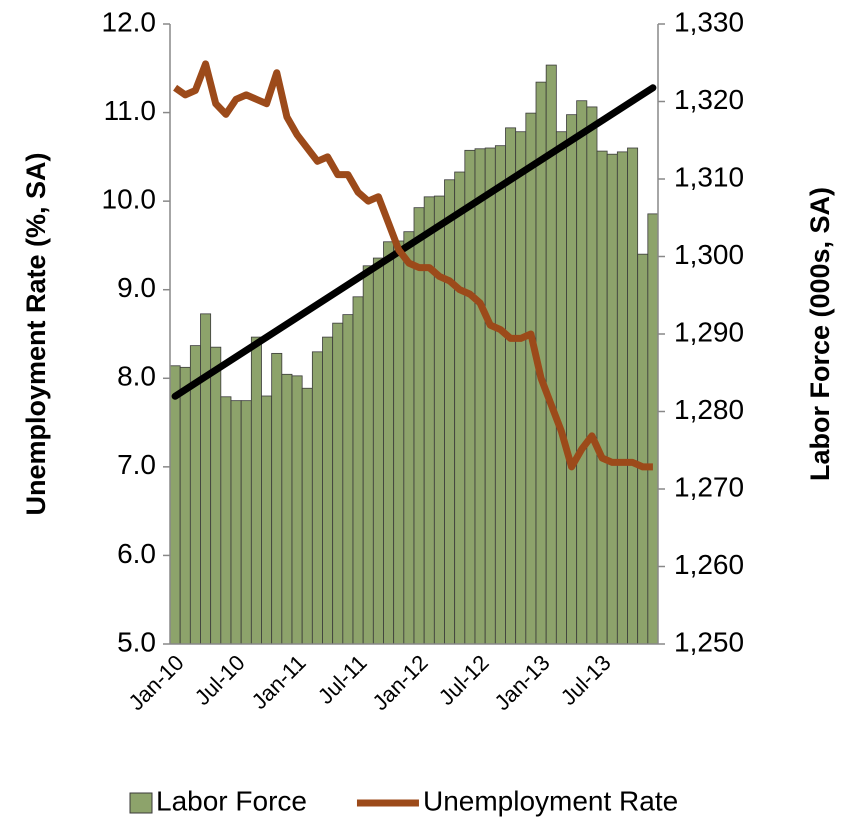 This screenshot has width=856, height=822. Describe the element at coordinates (709, 99) in the screenshot. I see `y2-tick-label: 1,320` at that location.